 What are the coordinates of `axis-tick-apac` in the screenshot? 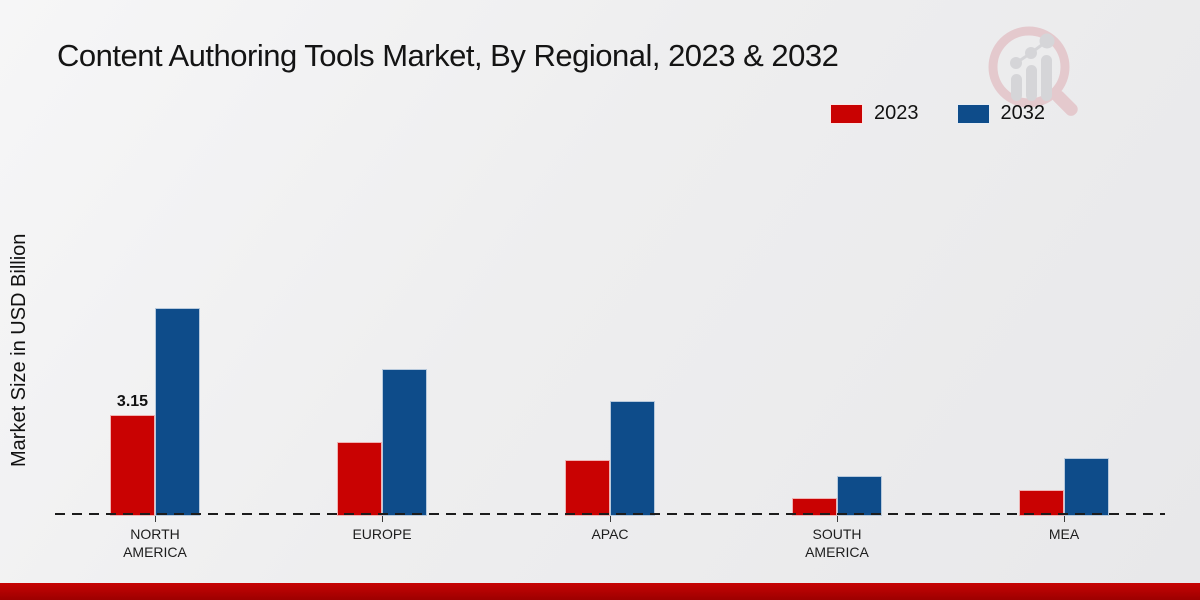 It's located at (610, 519).